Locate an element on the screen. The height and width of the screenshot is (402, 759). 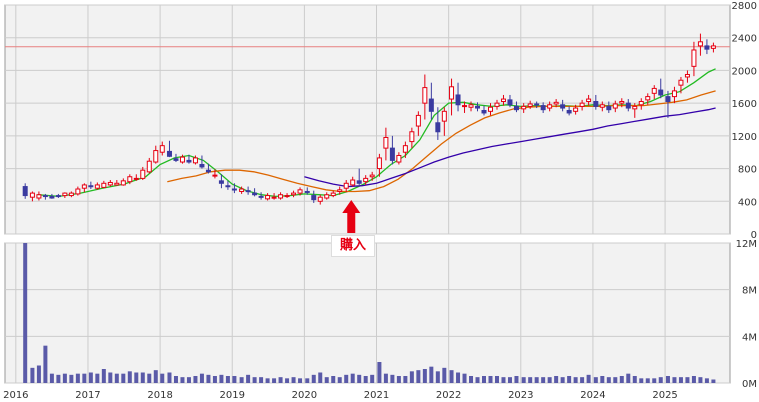
x-tick-label: 2024 is located at coordinates (592, 395).